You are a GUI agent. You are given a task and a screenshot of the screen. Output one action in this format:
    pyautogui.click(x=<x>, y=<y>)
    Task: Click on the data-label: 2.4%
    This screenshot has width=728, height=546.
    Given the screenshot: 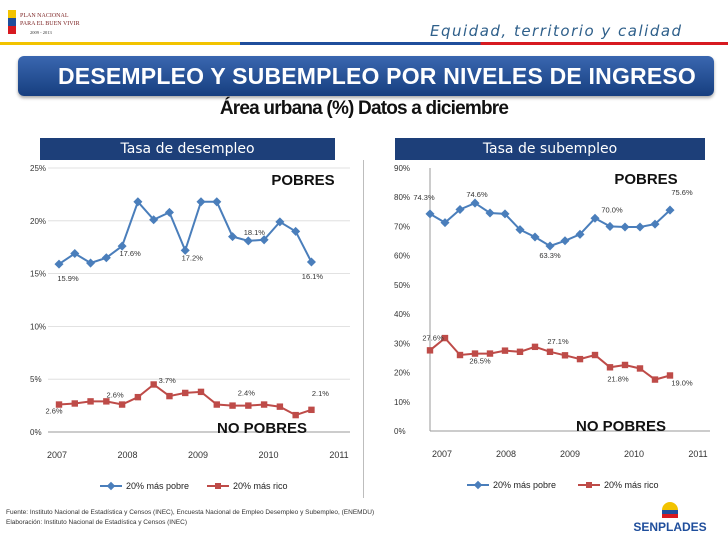 What is the action you would take?
    pyautogui.click(x=246, y=393)
    